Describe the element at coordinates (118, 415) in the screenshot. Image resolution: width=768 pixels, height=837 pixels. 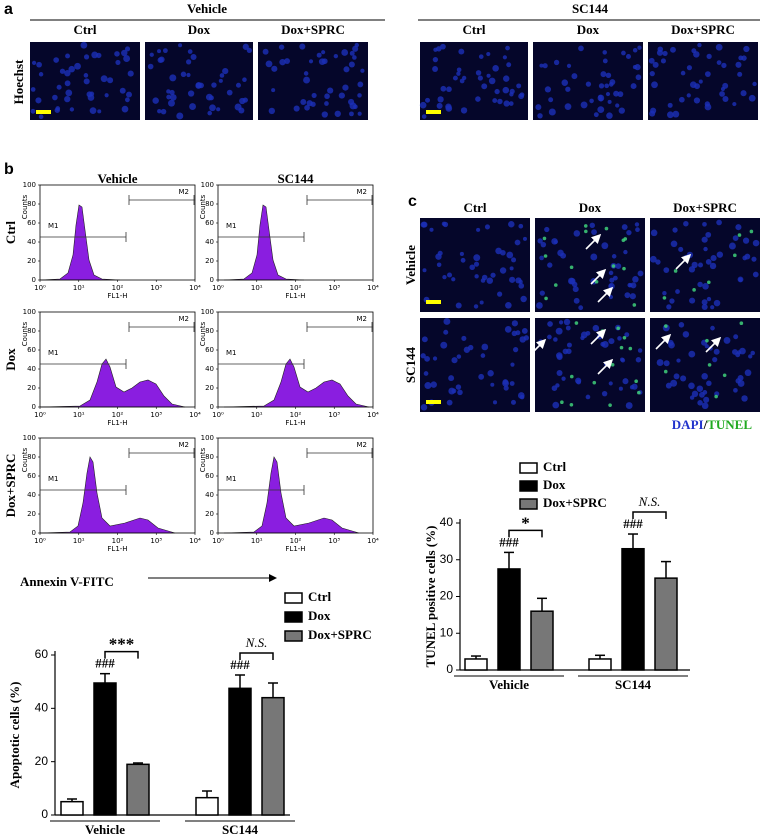
I see `x-tick-label: 10²` at that location.